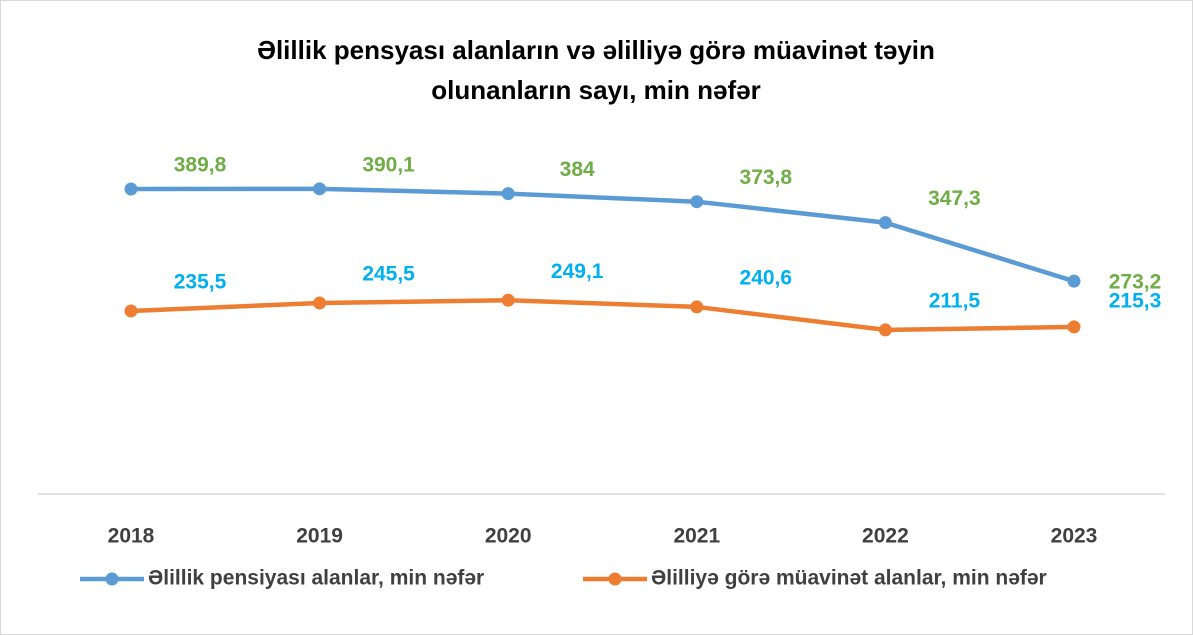  Describe the element at coordinates (696, 536) in the screenshot. I see `x-tick-label: 2021` at that location.